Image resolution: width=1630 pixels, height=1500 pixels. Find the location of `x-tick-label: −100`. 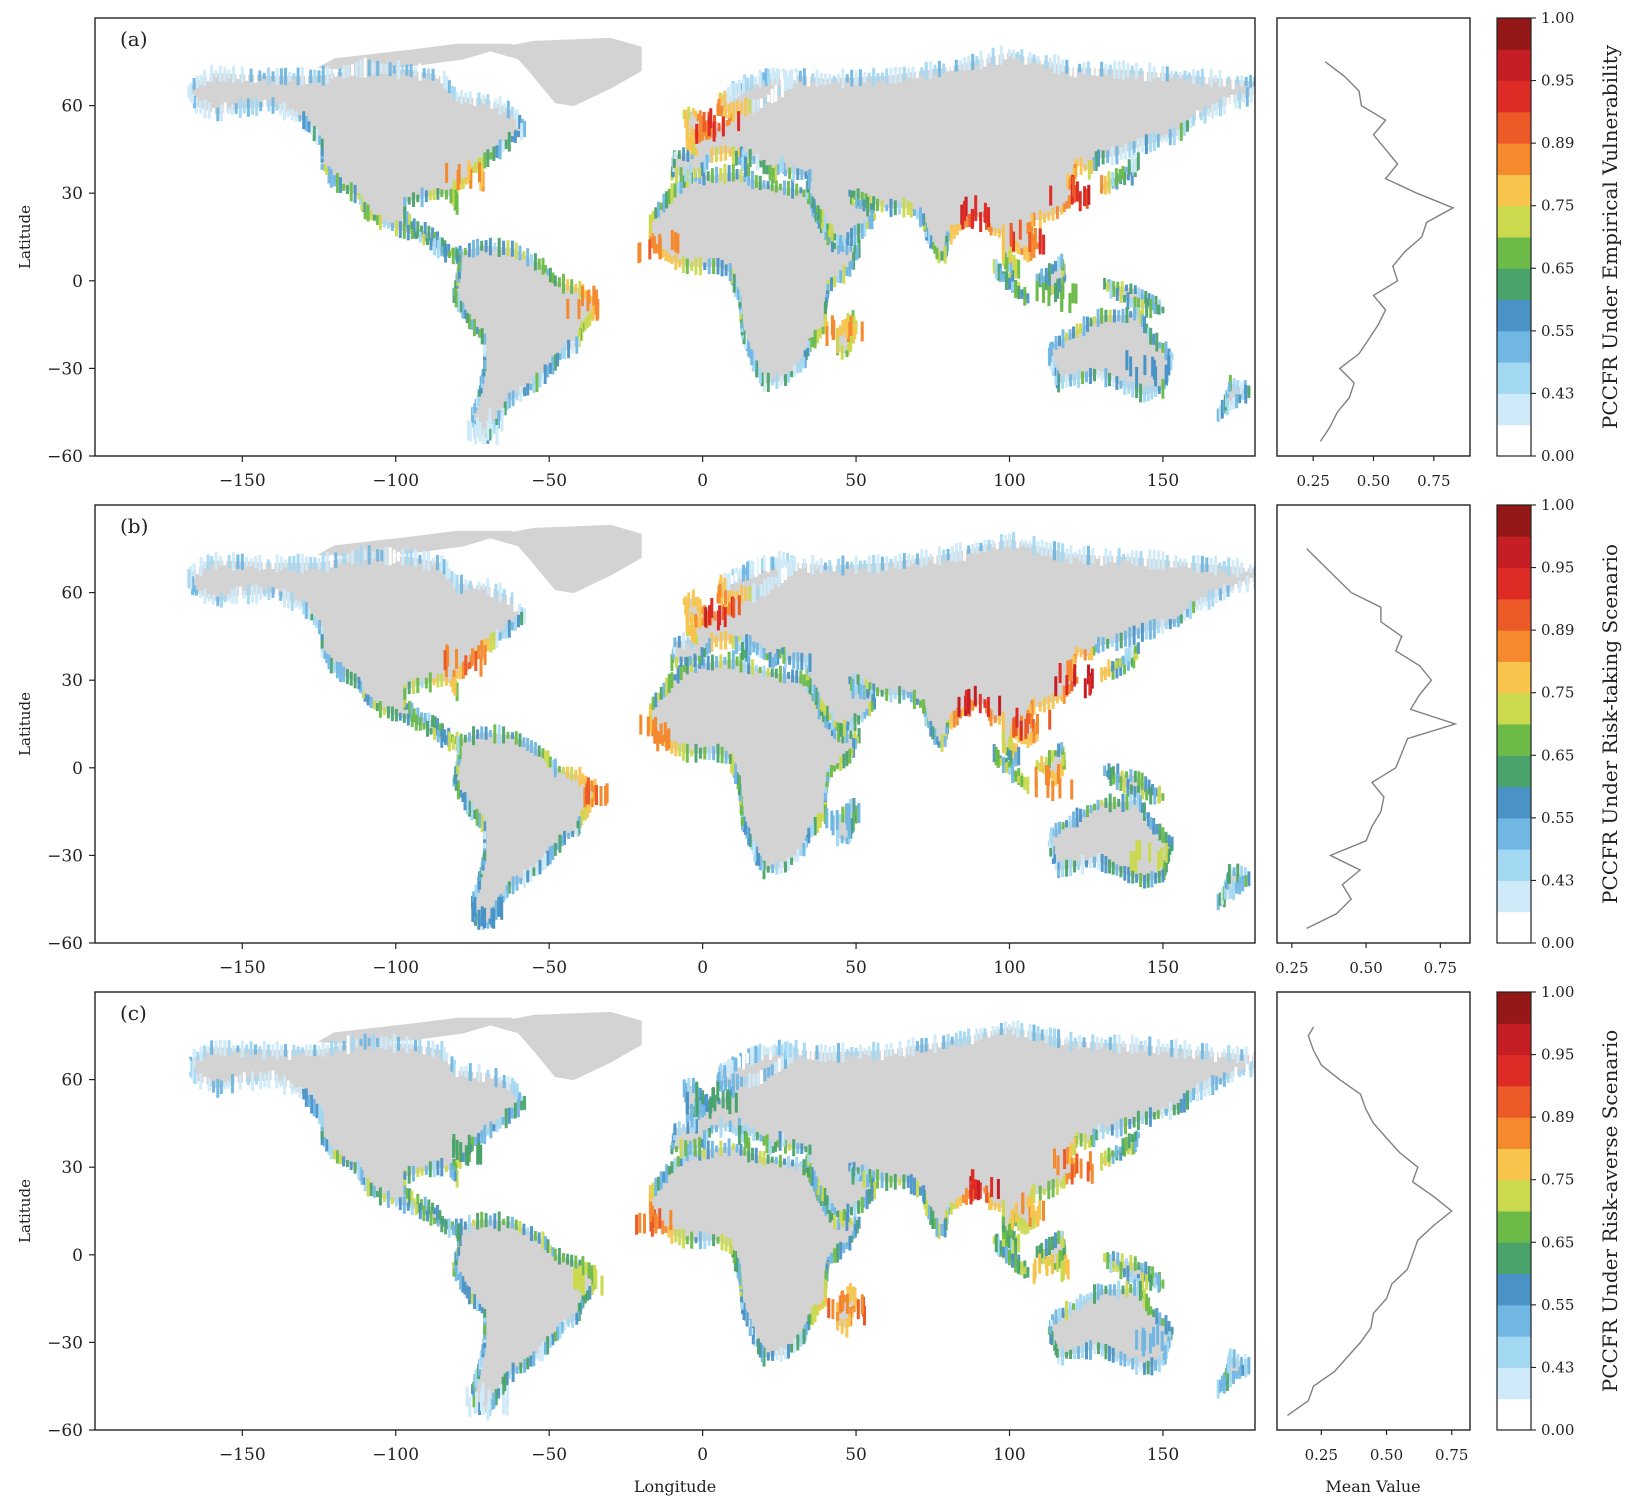

x-tick-label: −100 is located at coordinates (395, 481).